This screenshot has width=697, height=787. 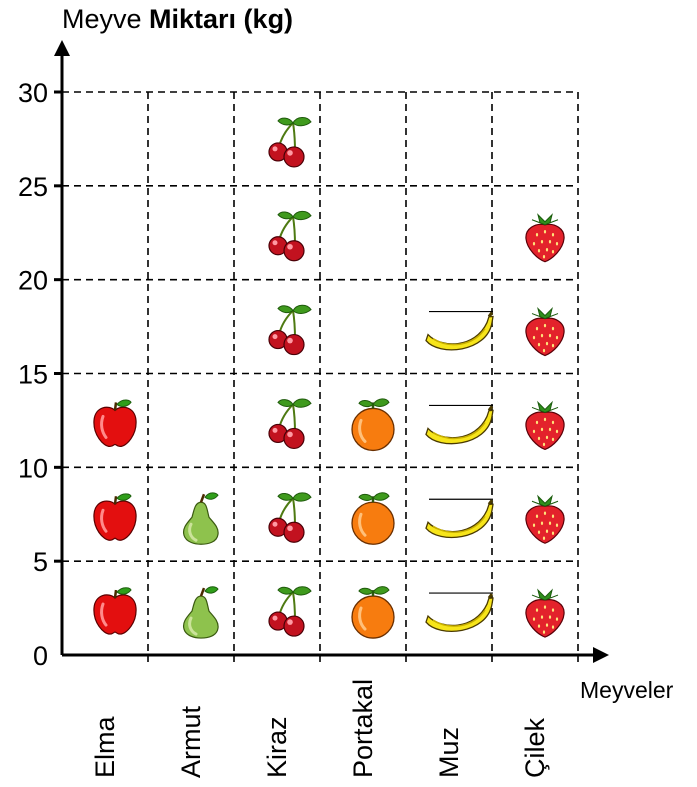 I want to click on category-label: Muz, so click(x=449, y=752).